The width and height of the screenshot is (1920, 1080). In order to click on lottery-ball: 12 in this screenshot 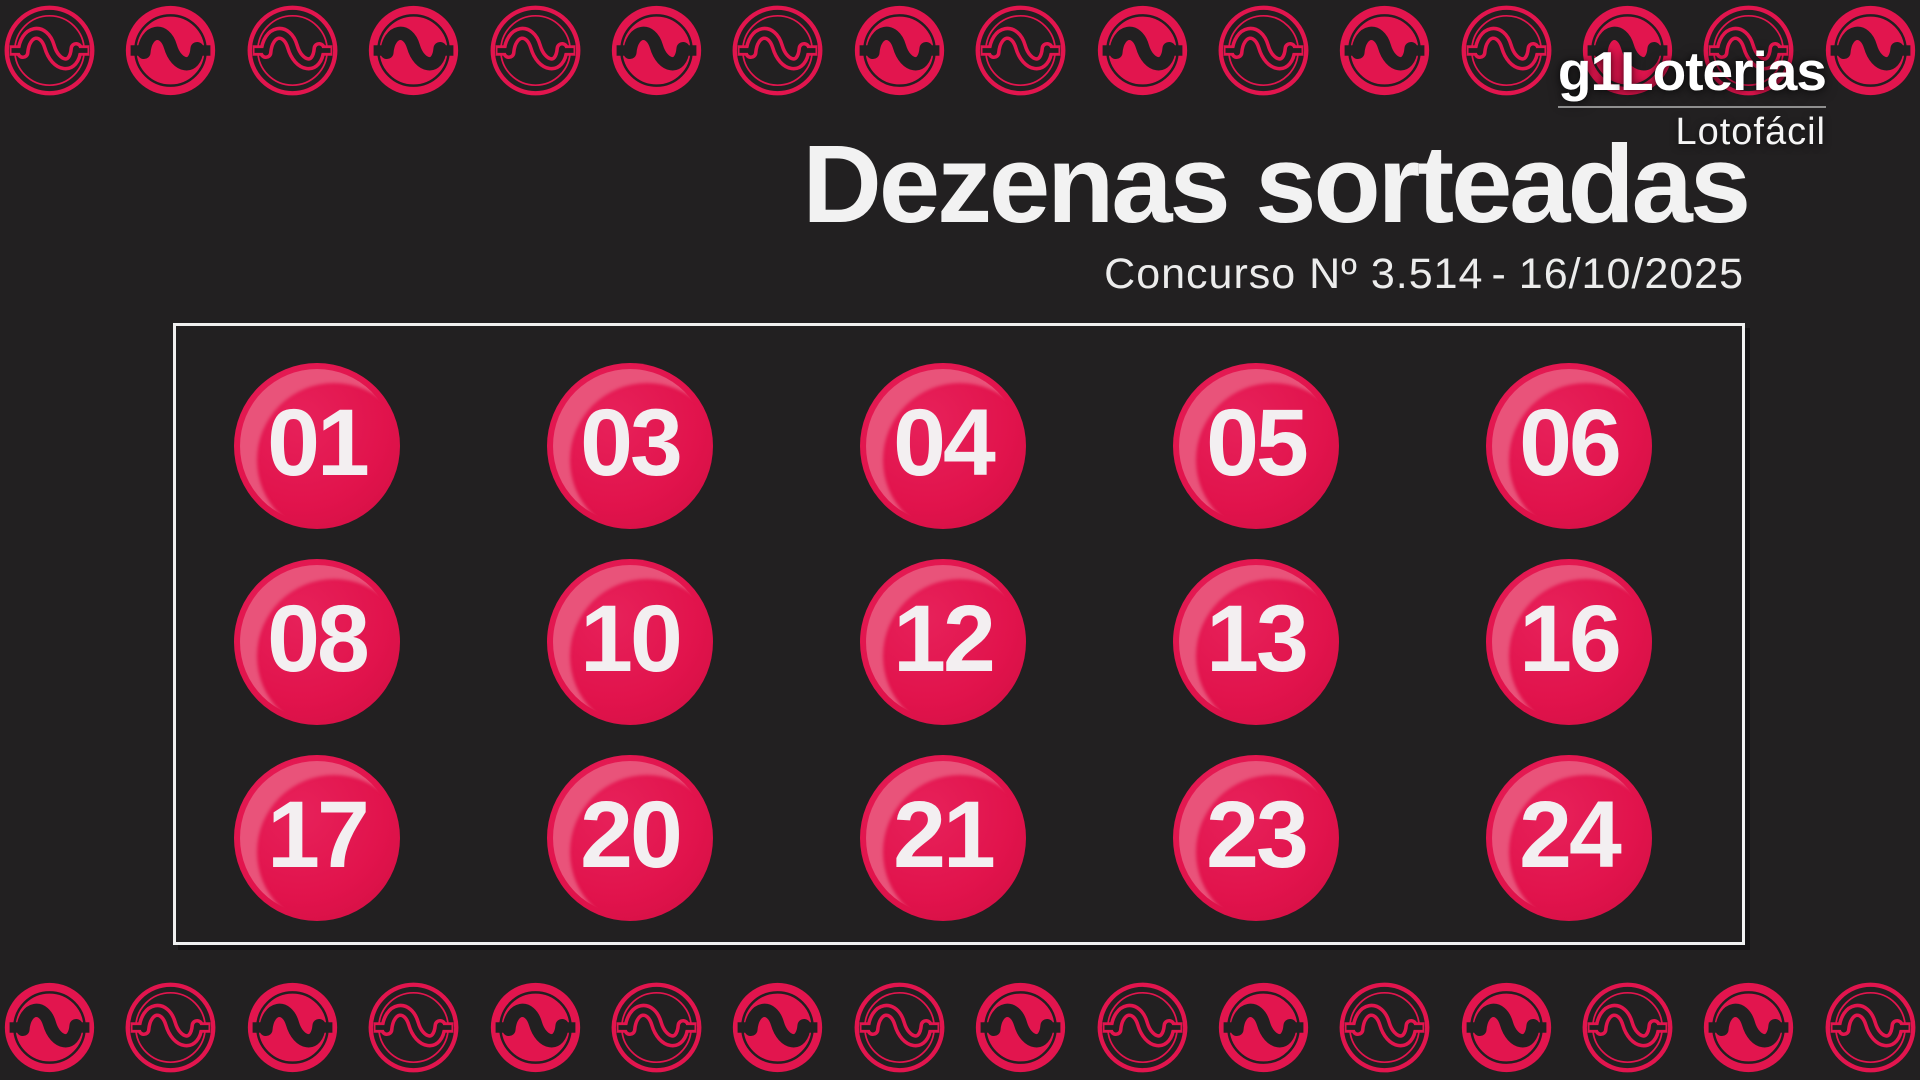, I will do `click(943, 642)`.